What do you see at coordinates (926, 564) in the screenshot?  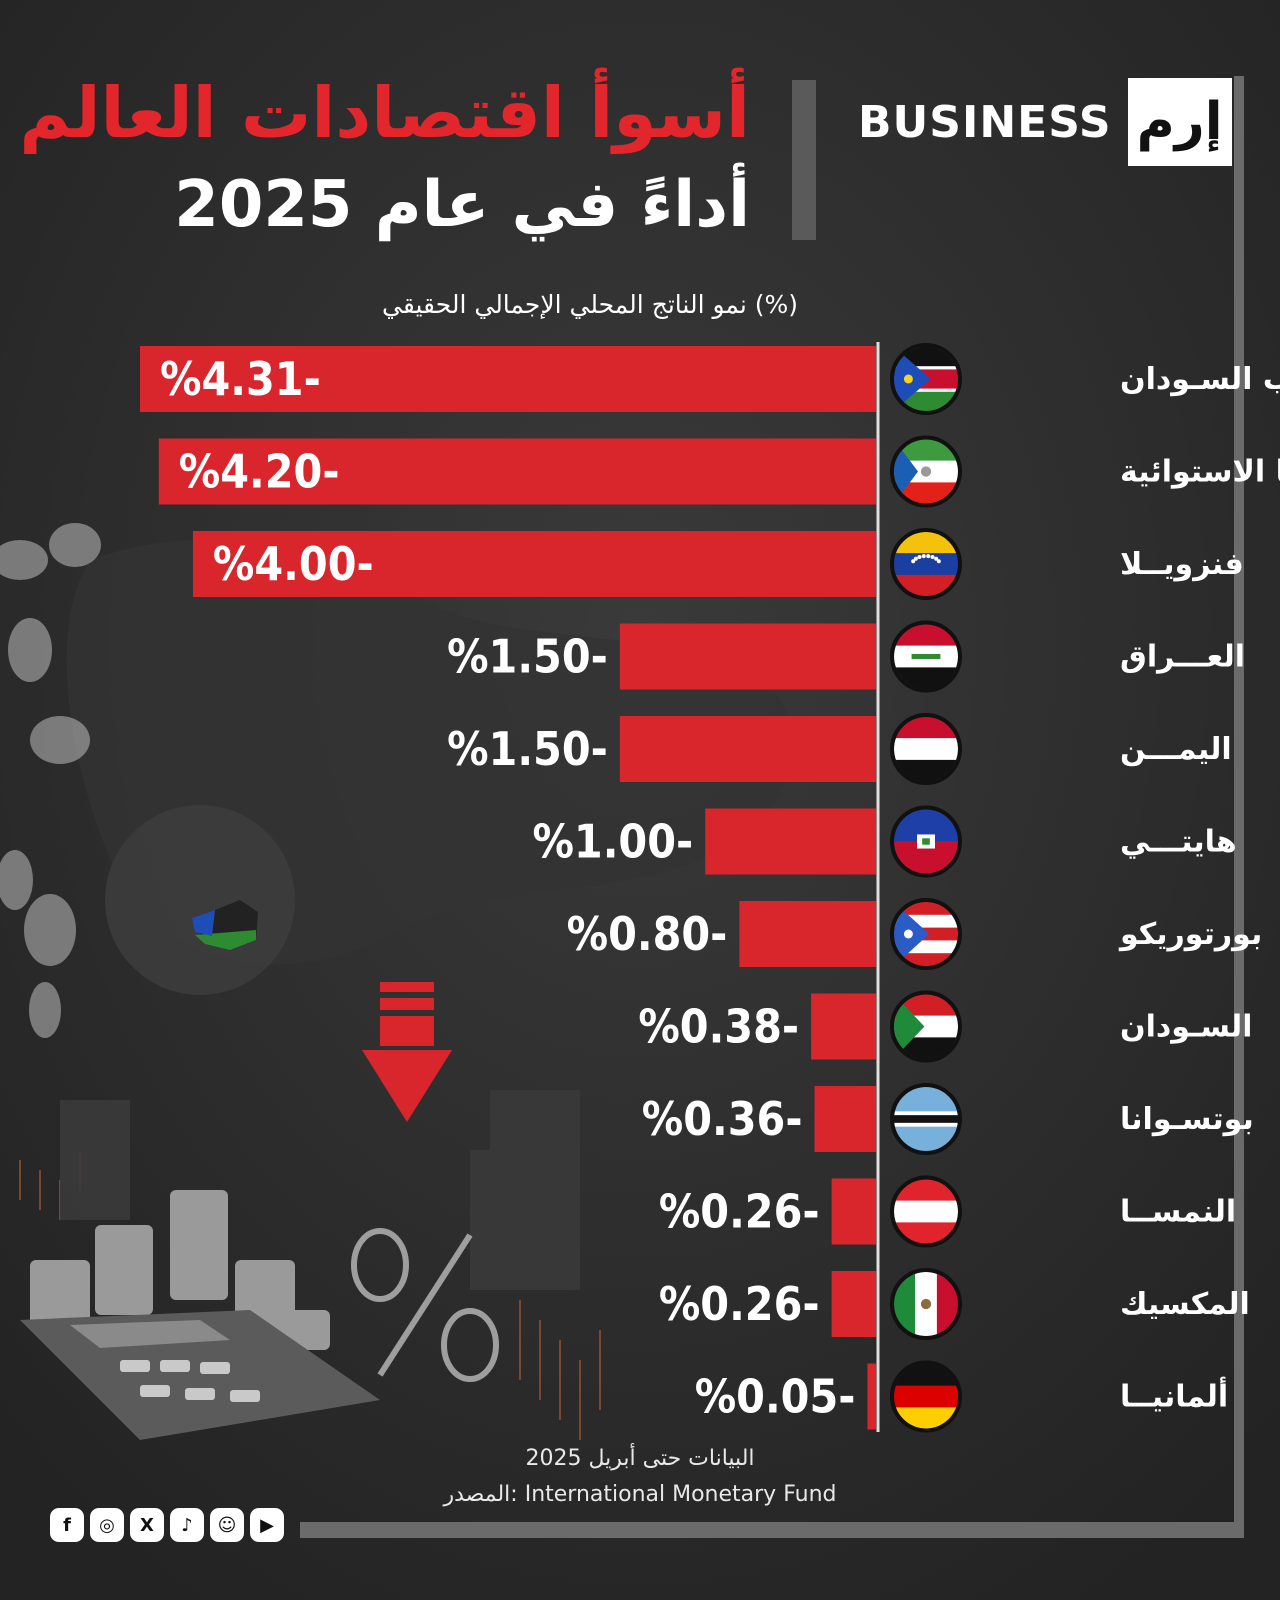 I see `venezuela-flag-icon` at bounding box center [926, 564].